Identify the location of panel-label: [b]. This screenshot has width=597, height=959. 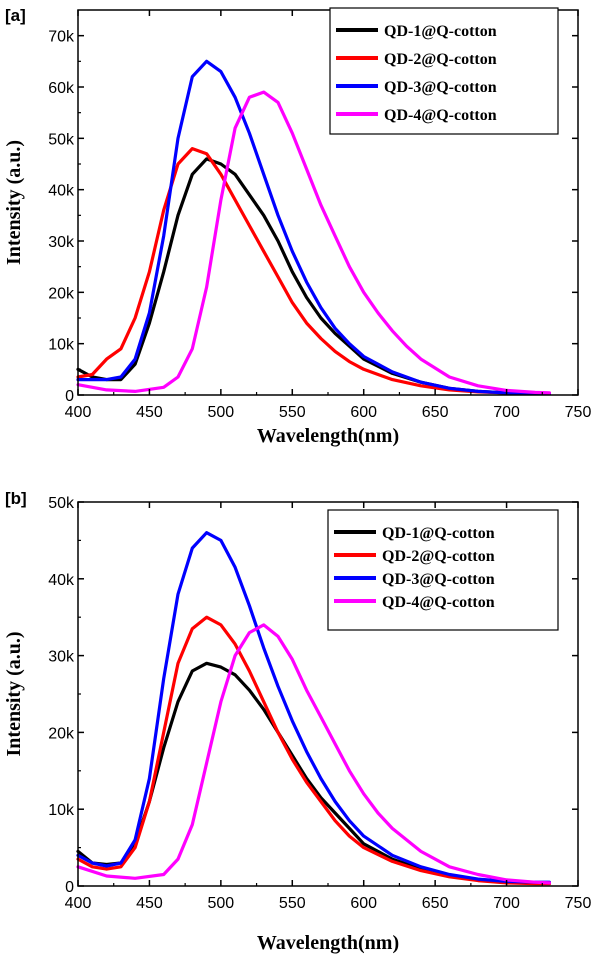
(16, 498).